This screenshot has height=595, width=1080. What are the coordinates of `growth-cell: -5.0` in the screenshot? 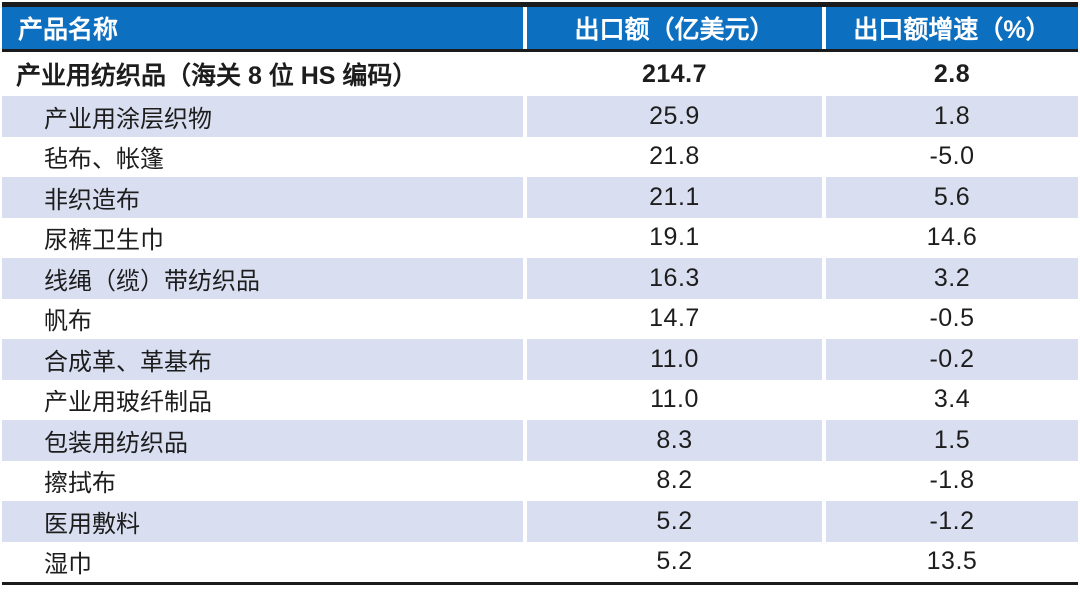 It's located at (950, 156).